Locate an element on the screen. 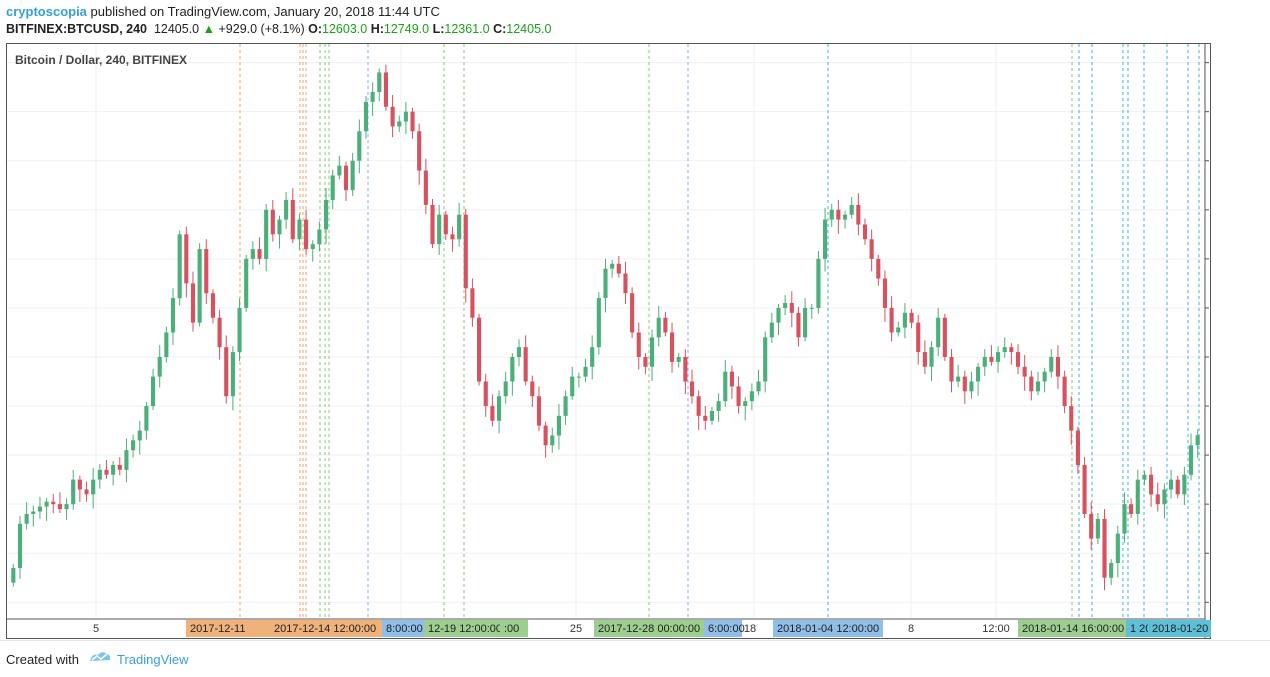 Image resolution: width=1270 pixels, height=677 pixels. tradingview-link: TradingView is located at coordinates (153, 659).